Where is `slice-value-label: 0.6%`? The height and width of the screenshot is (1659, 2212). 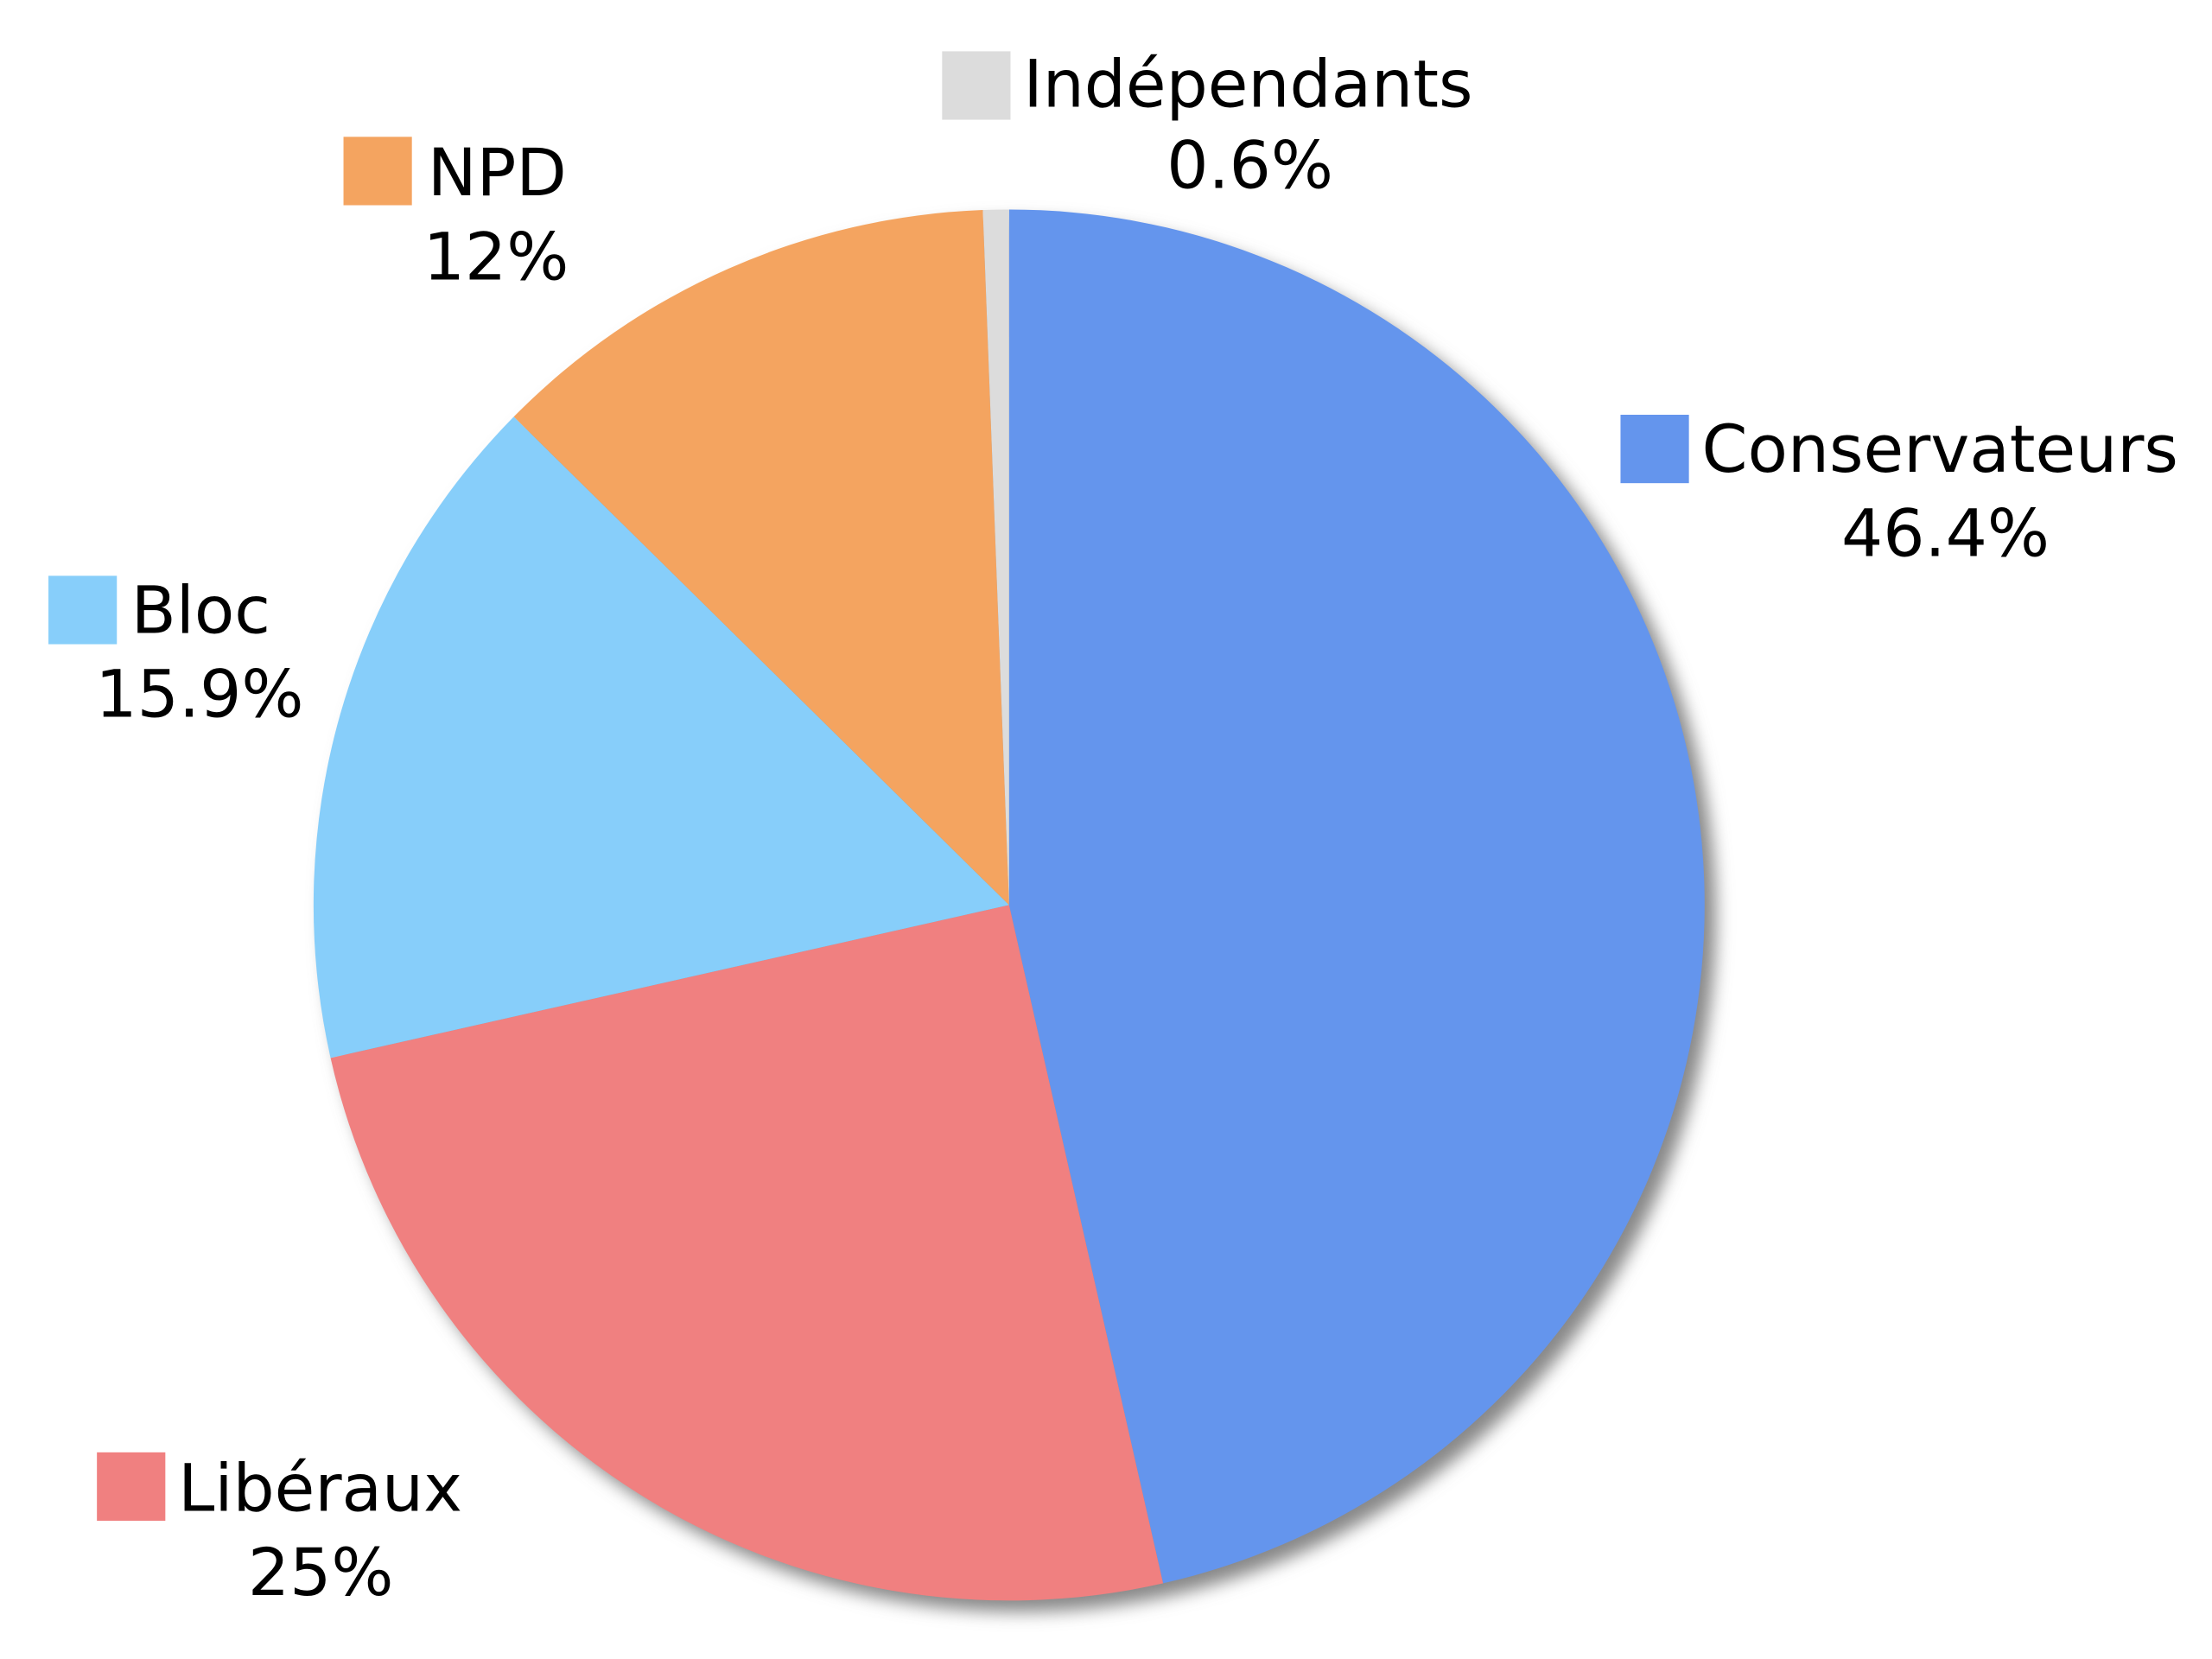
slice-value-label: 0.6% is located at coordinates (1249, 166).